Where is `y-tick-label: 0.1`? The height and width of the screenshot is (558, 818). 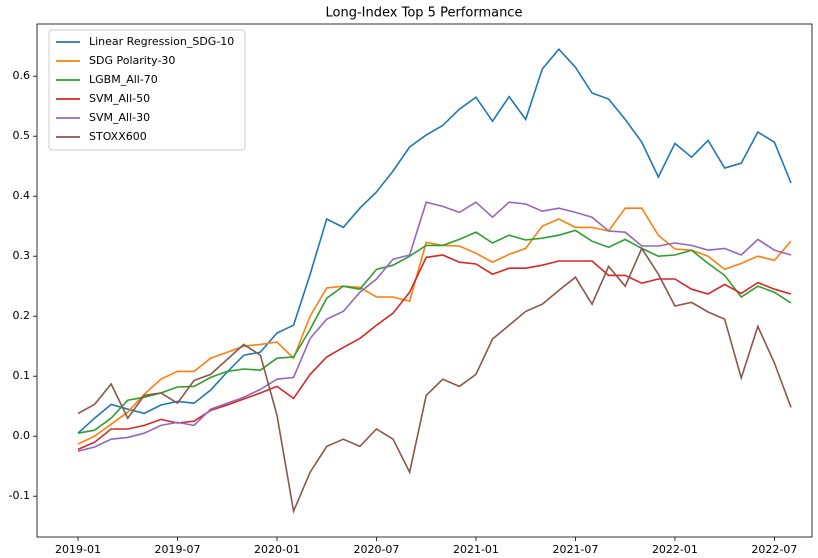 y-tick-label: 0.1 is located at coordinates (22, 375).